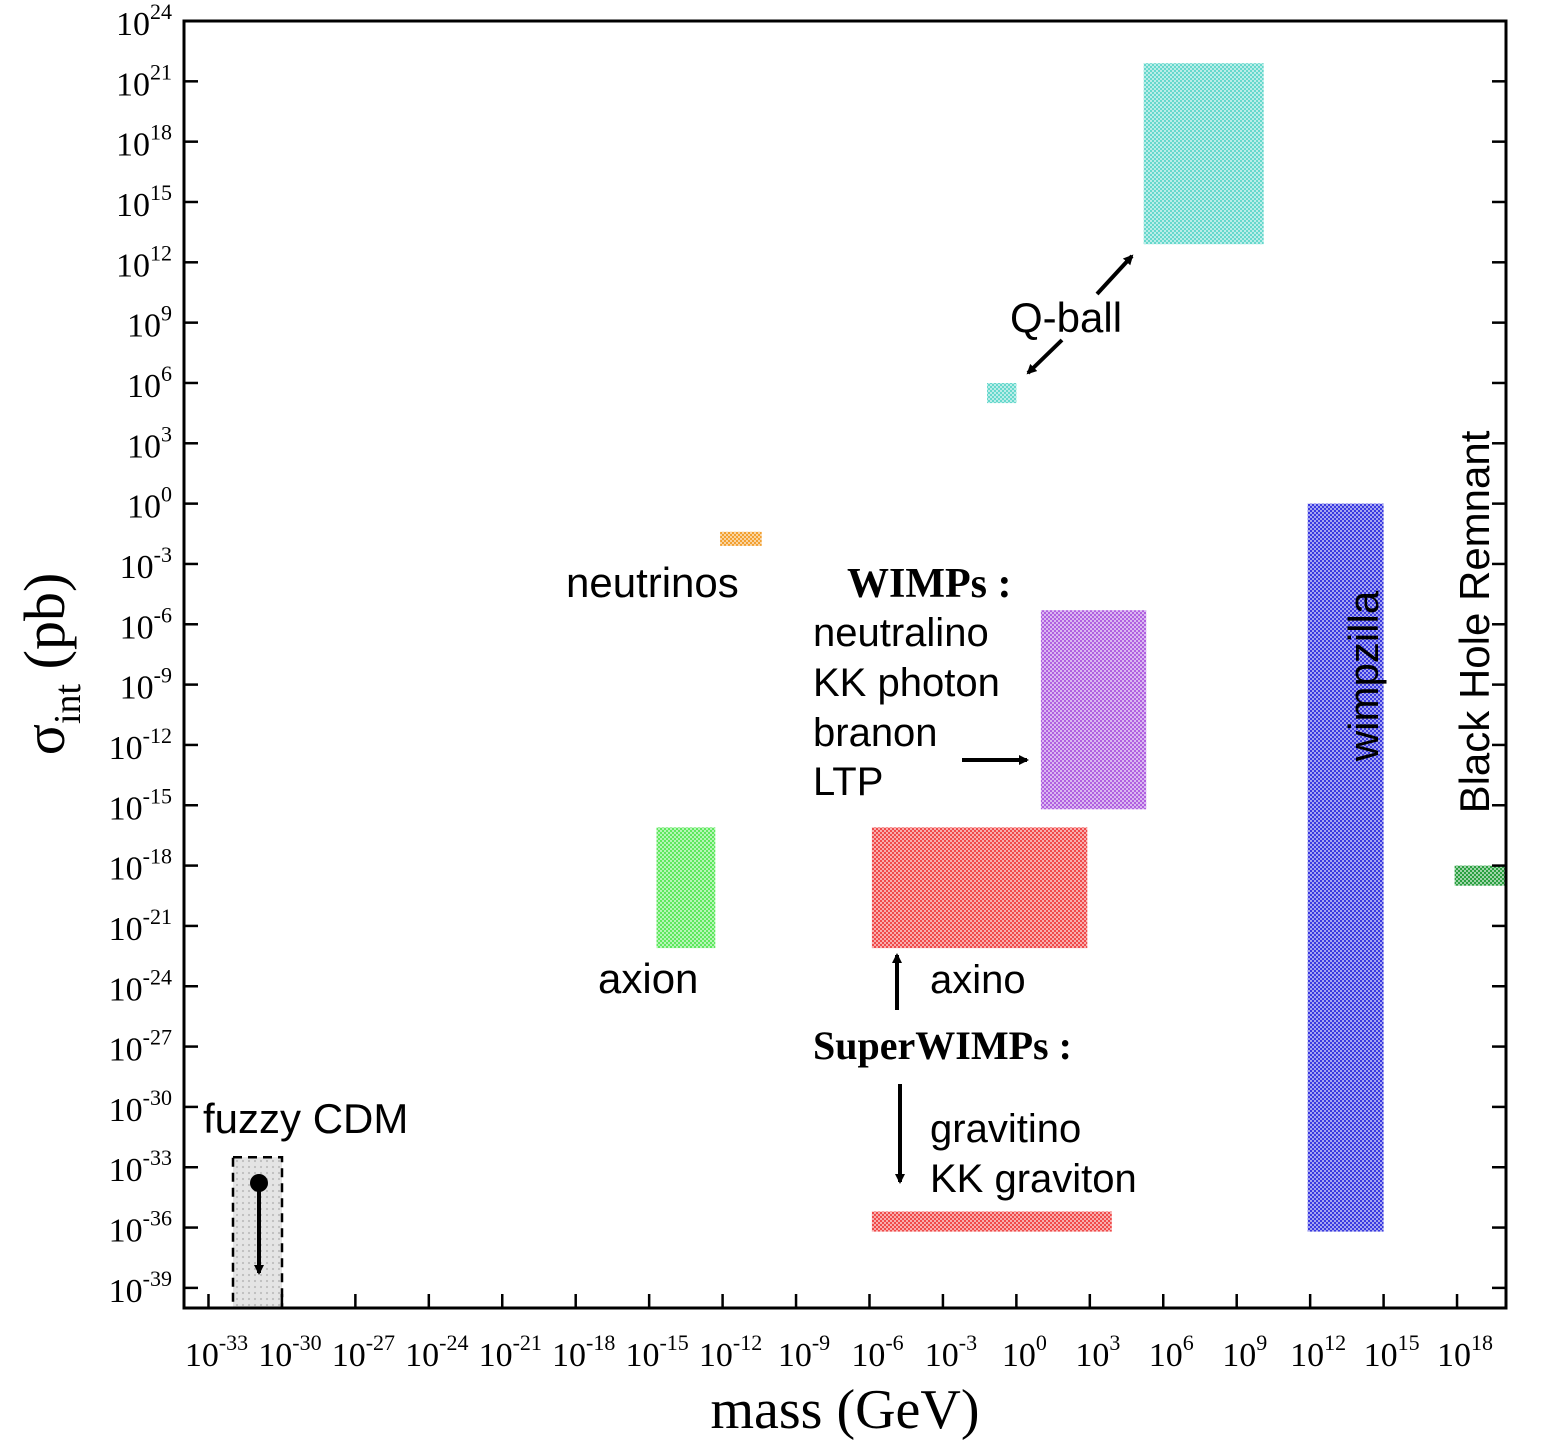 This screenshot has height=1447, width=1542. Describe the element at coordinates (1345, 867) in the screenshot. I see `region-wimpzilla` at that location.